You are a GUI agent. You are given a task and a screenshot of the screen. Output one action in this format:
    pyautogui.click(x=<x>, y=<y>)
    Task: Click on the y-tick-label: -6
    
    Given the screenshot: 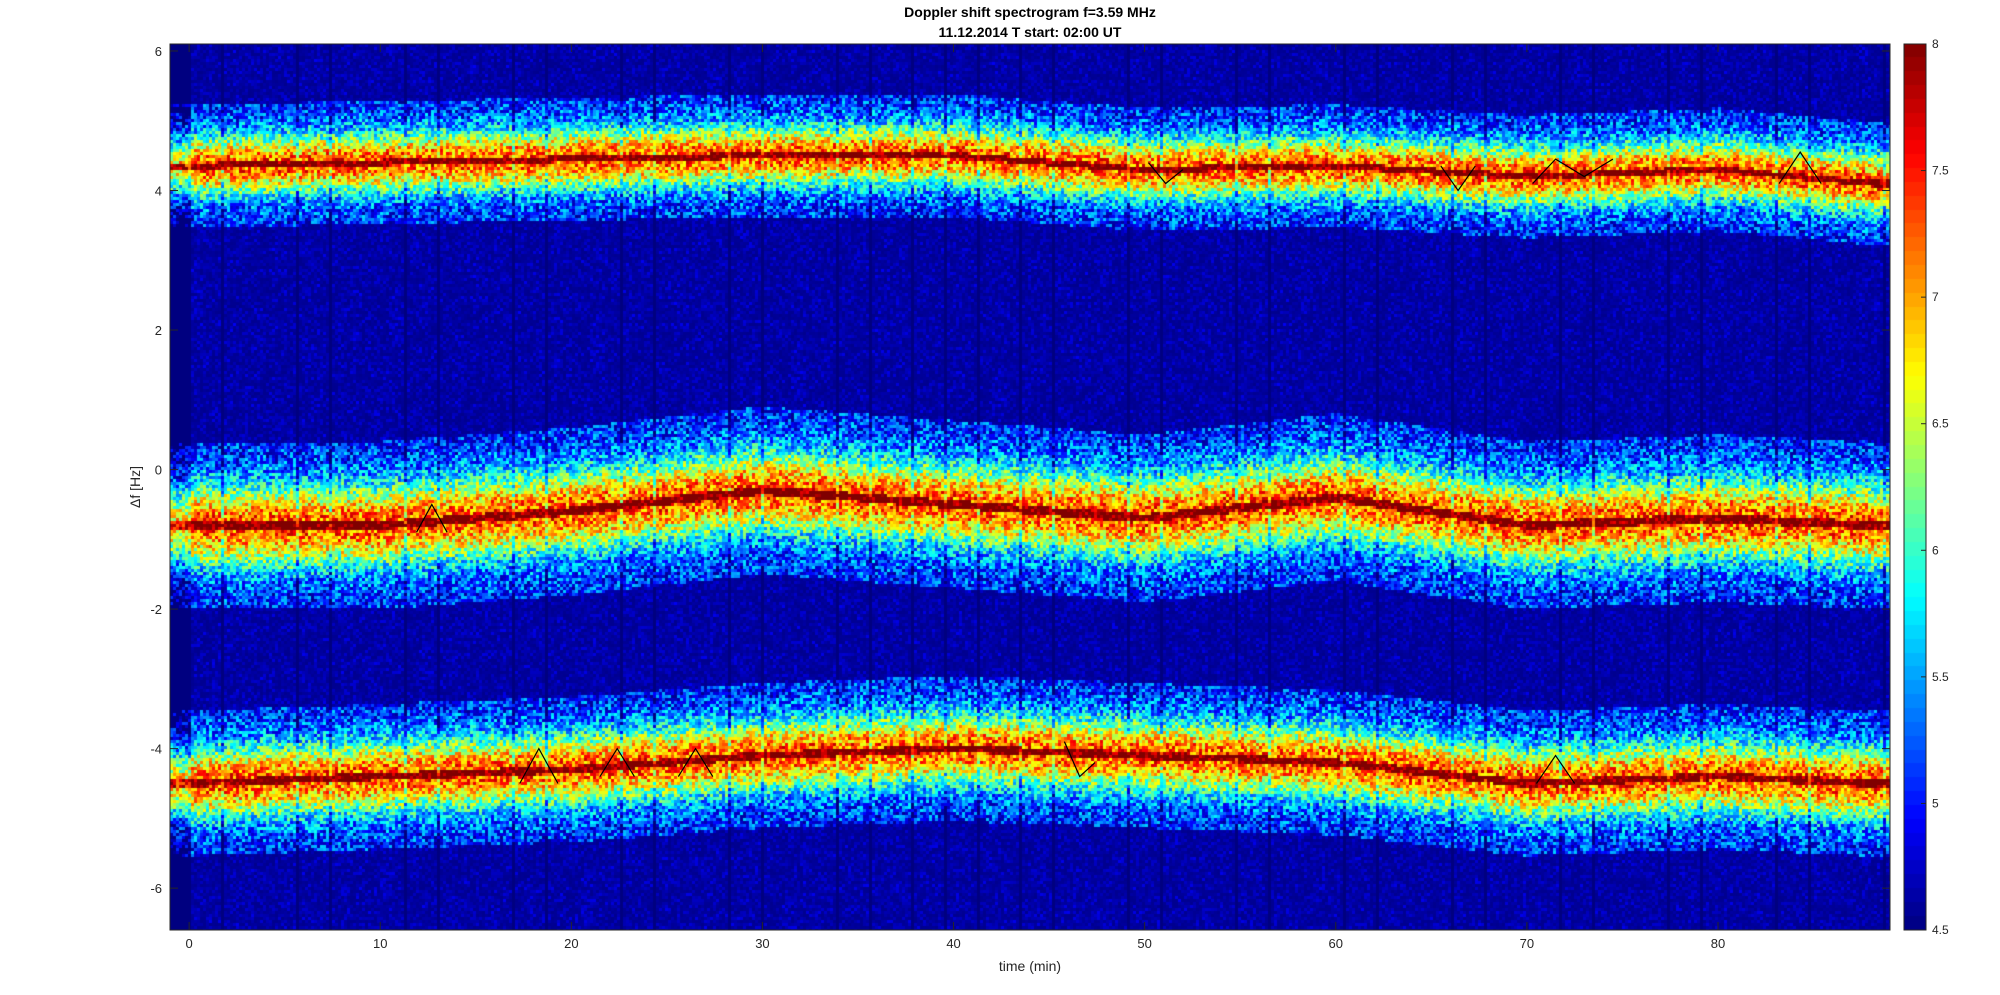 What is the action you would take?
    pyautogui.click(x=156, y=888)
    